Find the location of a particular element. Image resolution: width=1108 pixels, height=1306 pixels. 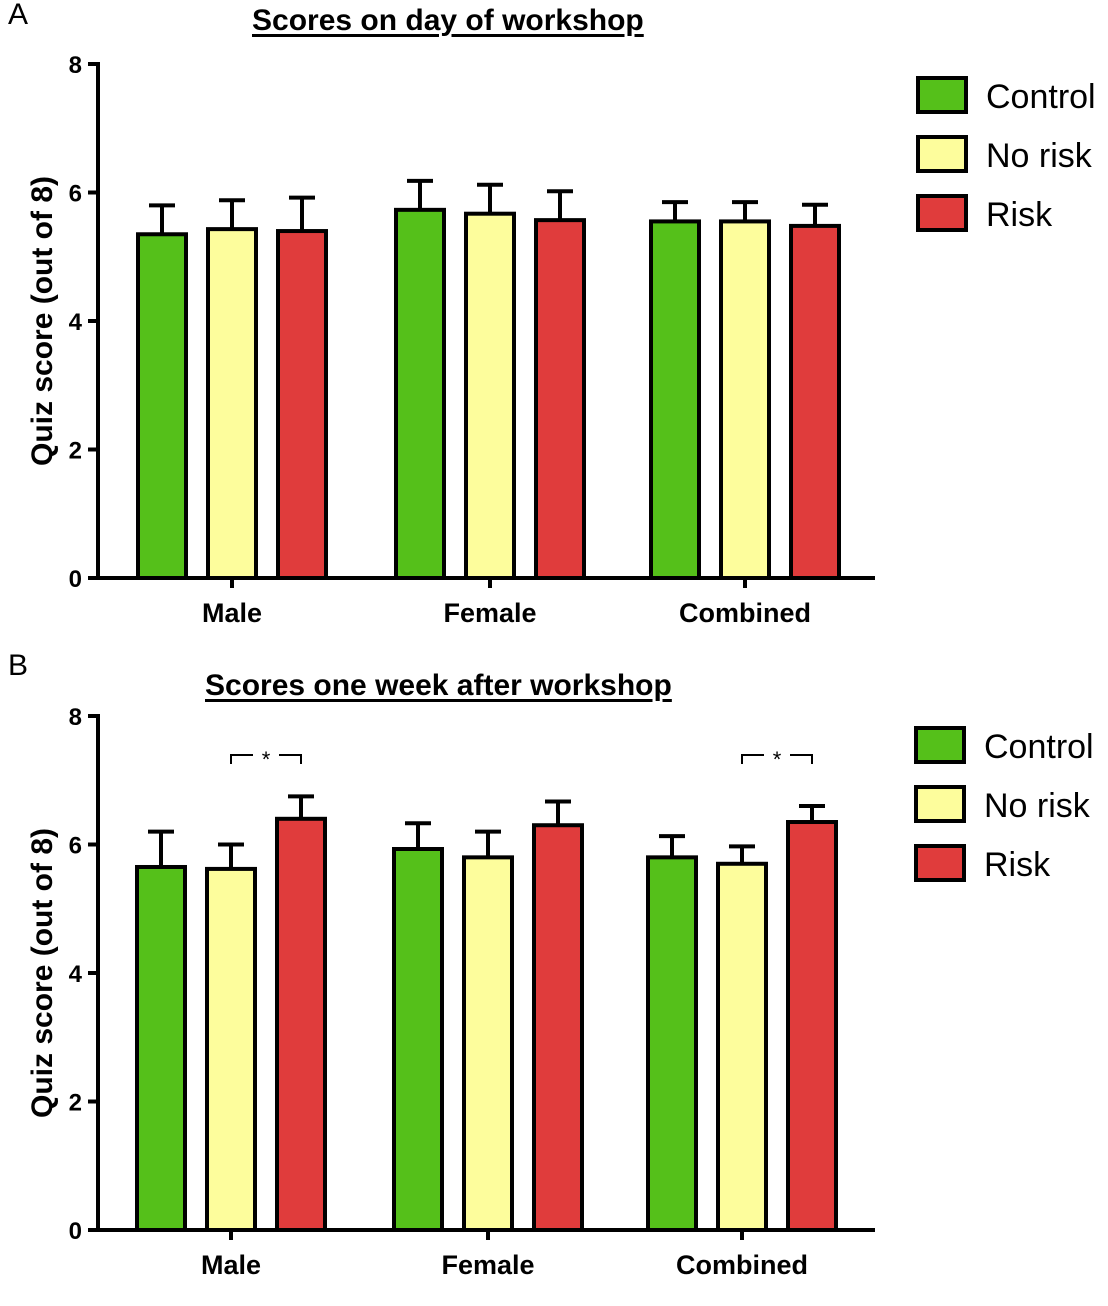

panel-letter: A is located at coordinates (18, 15).